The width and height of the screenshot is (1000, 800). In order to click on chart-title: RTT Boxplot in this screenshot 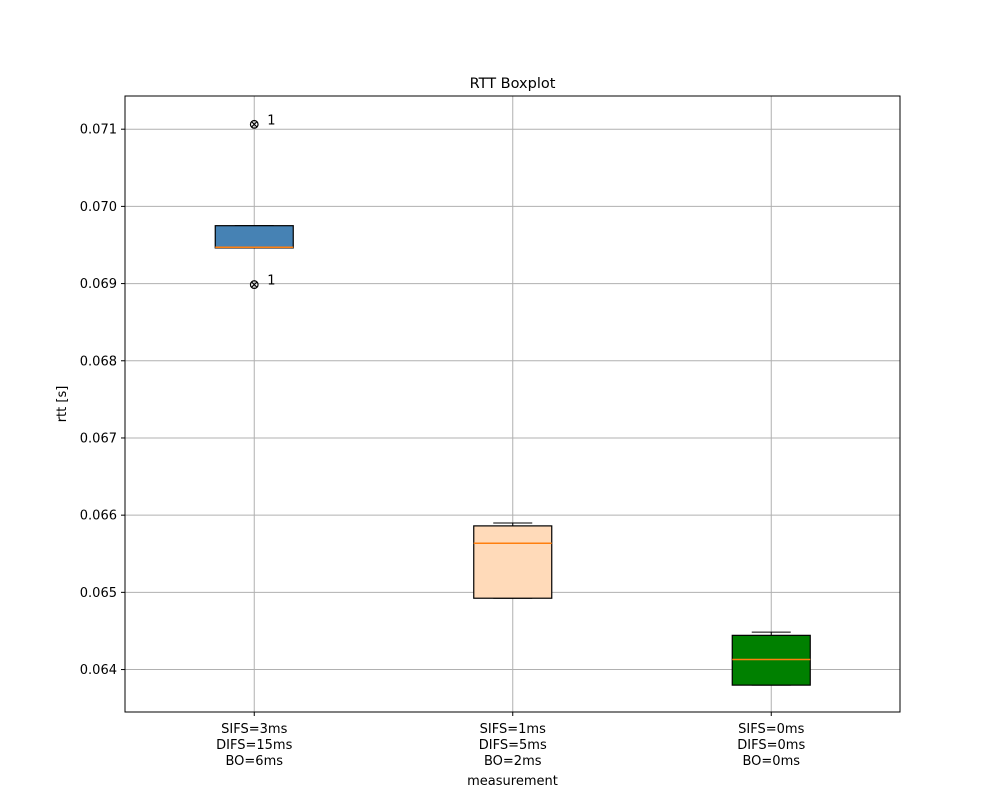, I will do `click(513, 84)`.